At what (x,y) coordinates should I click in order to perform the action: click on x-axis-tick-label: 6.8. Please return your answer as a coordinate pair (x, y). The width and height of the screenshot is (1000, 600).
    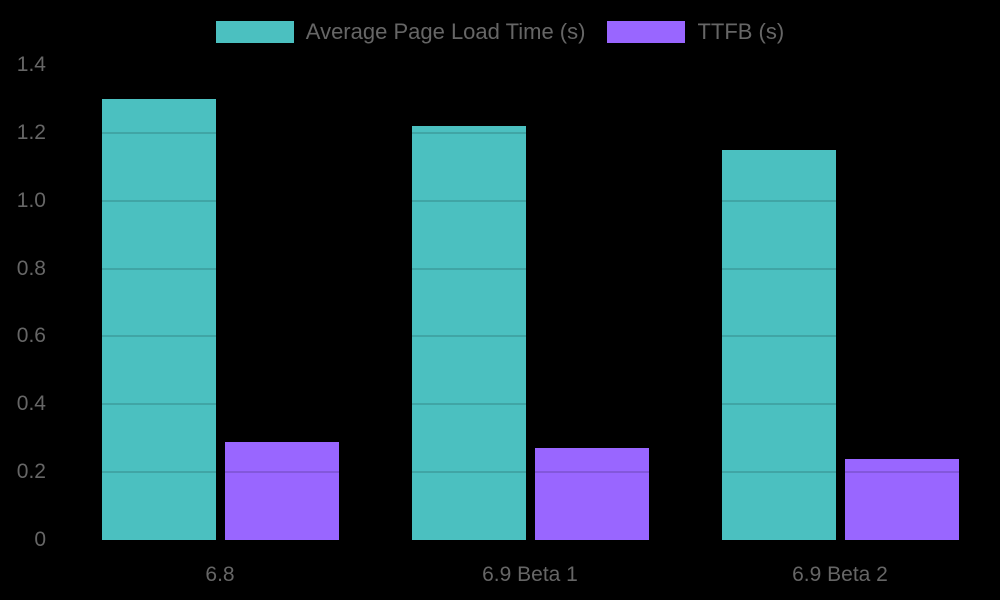
    Looking at the image, I should click on (220, 574).